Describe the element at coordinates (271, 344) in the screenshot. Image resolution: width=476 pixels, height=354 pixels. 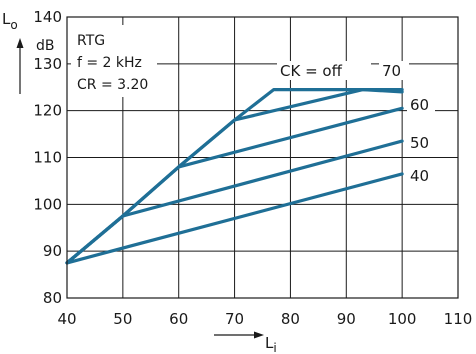
I see `x-axis-title: Li` at that location.